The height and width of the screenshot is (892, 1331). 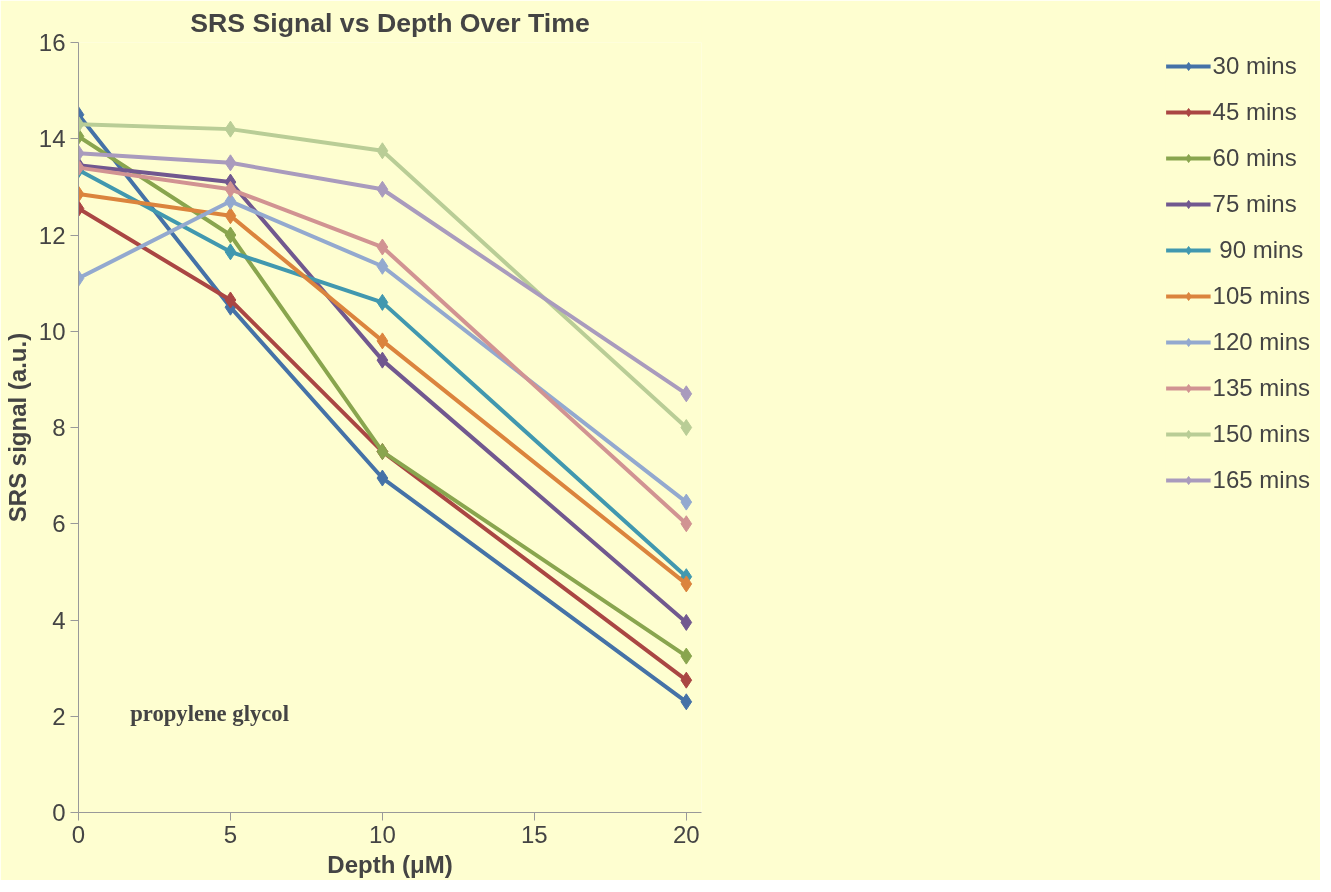 What do you see at coordinates (534, 834) in the screenshot?
I see `x-tick-label: 15` at bounding box center [534, 834].